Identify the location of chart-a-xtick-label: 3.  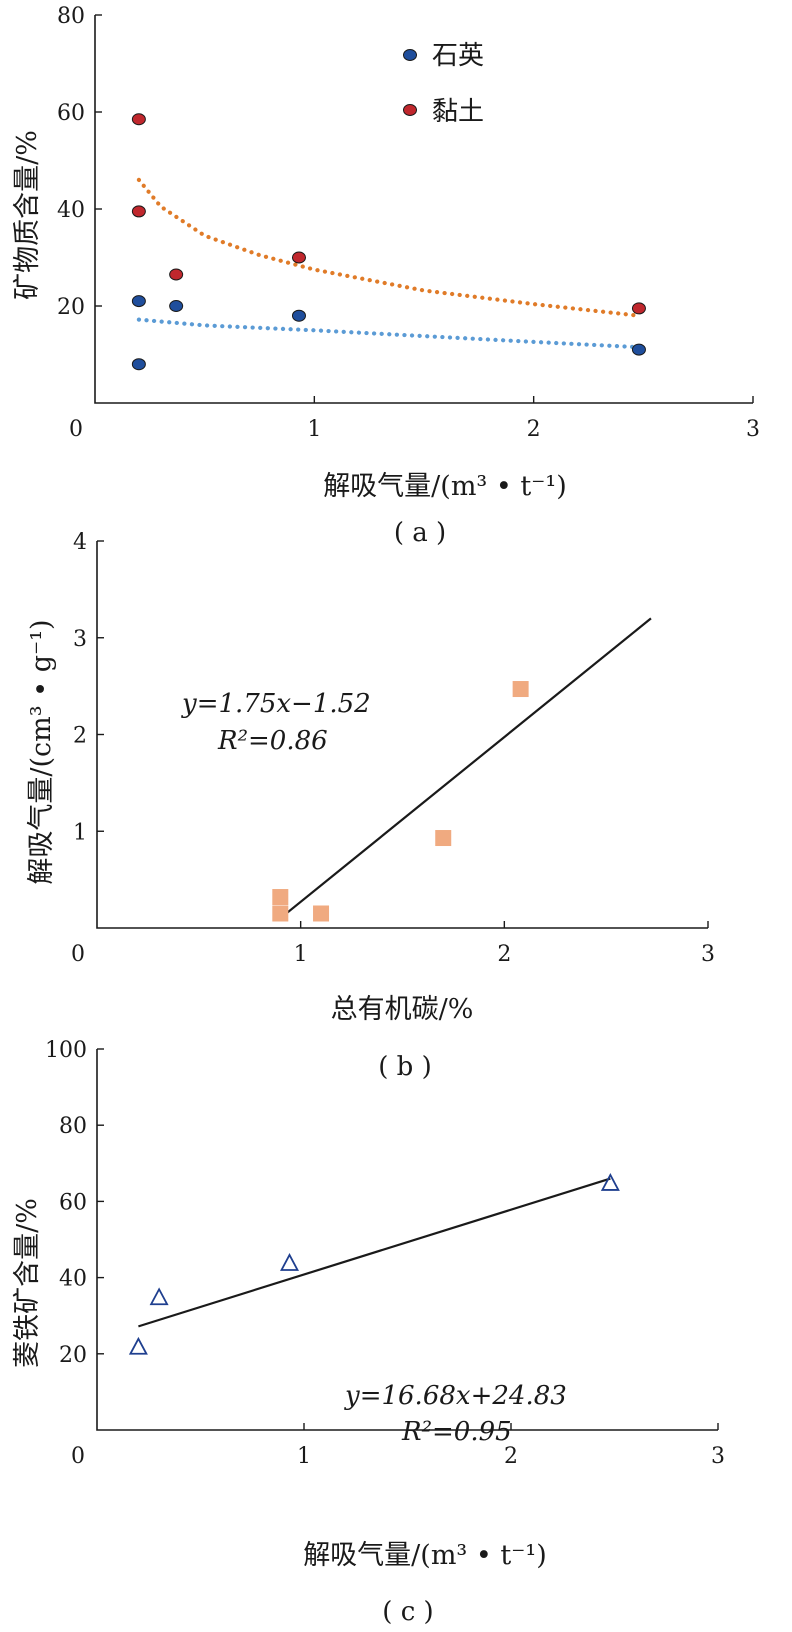
(753, 429).